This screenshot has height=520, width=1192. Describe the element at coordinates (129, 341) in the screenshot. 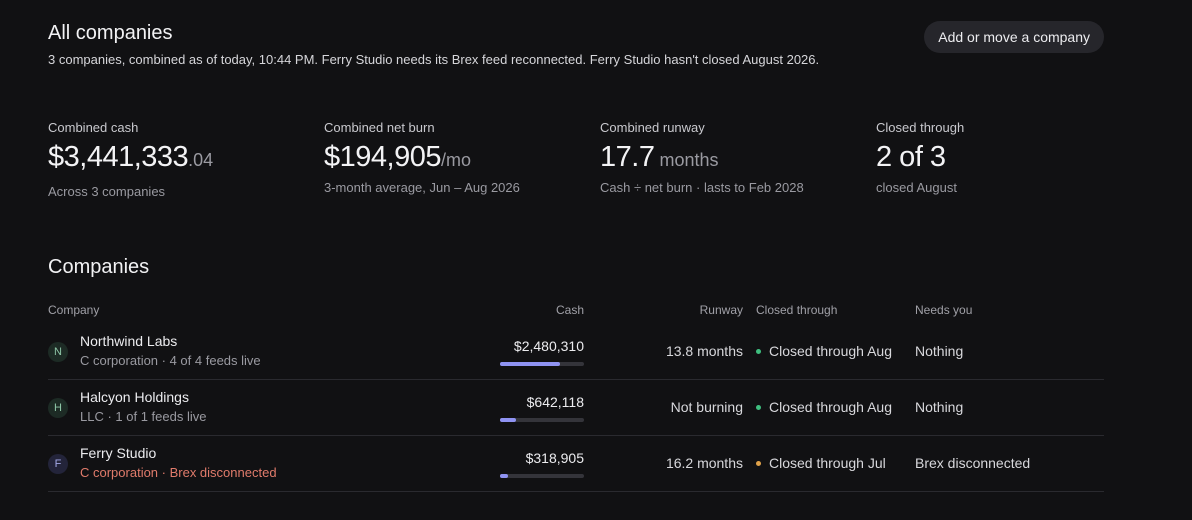

I see `company-name: Northwind Labs` at that location.